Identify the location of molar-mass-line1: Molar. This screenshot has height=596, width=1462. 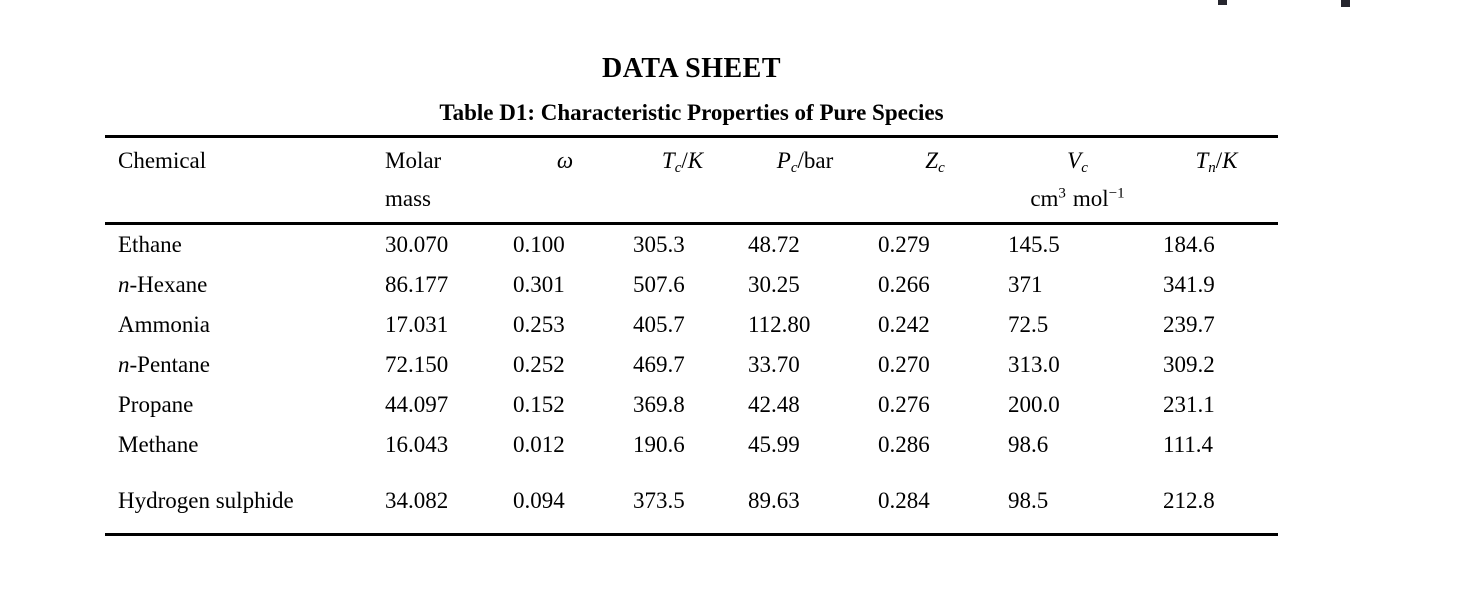
(413, 160).